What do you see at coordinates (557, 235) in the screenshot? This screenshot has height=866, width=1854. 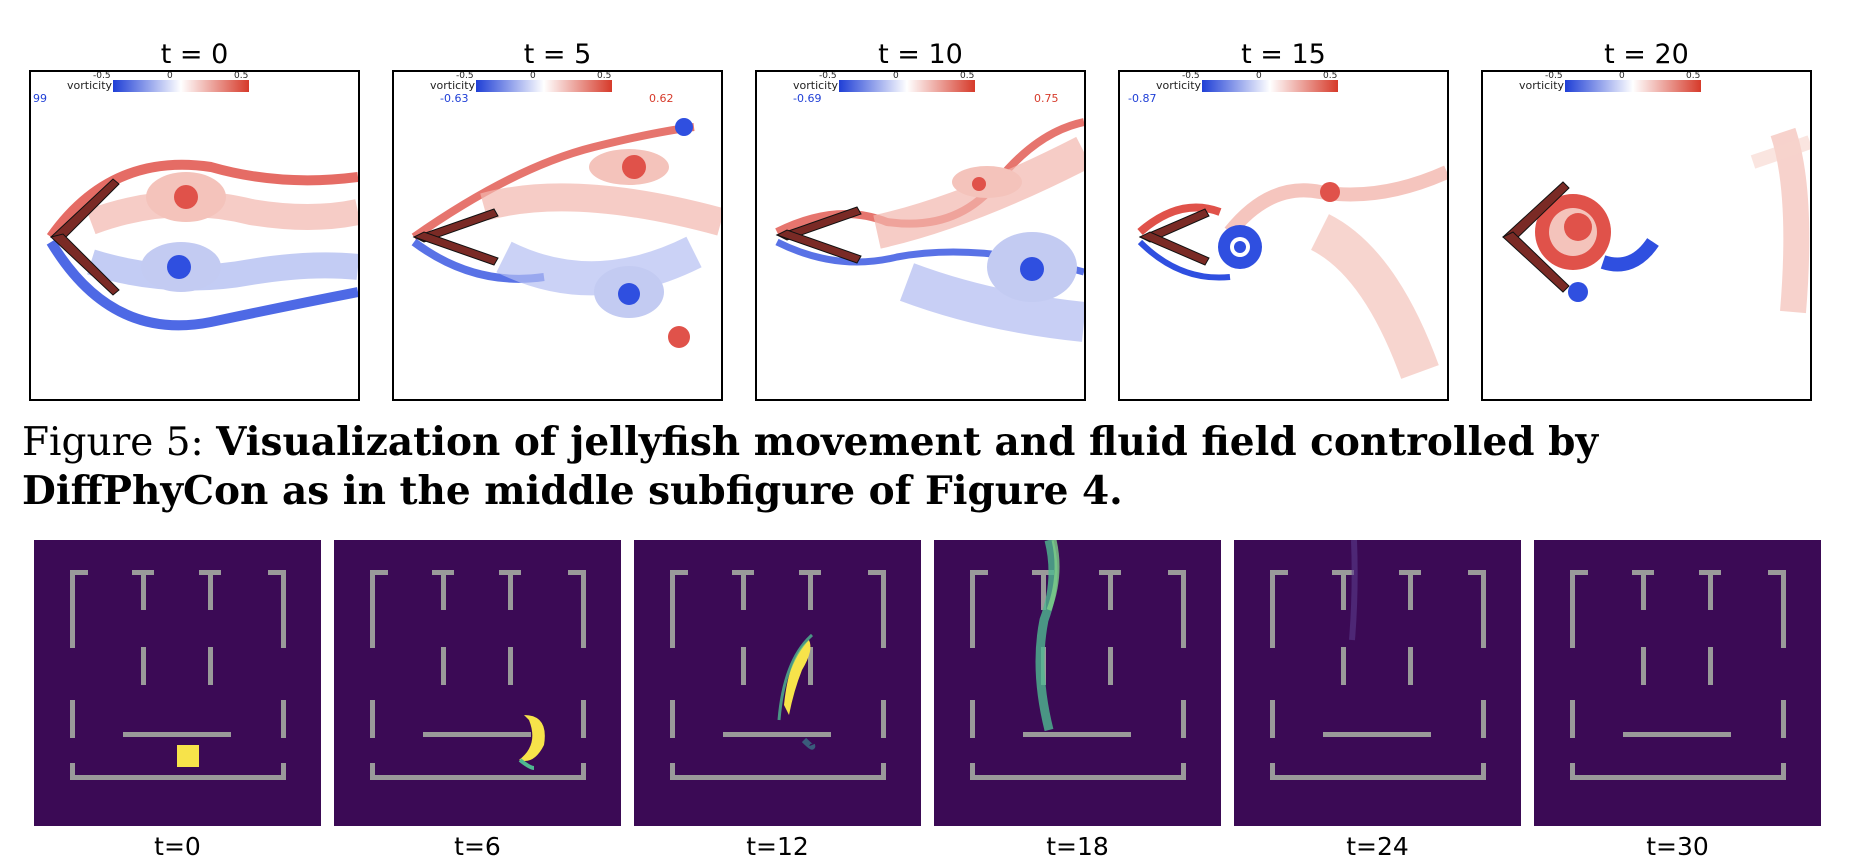 I see `vorticity-plot: vorticity -0.5 0 0.5 -0.63 0.62` at bounding box center [557, 235].